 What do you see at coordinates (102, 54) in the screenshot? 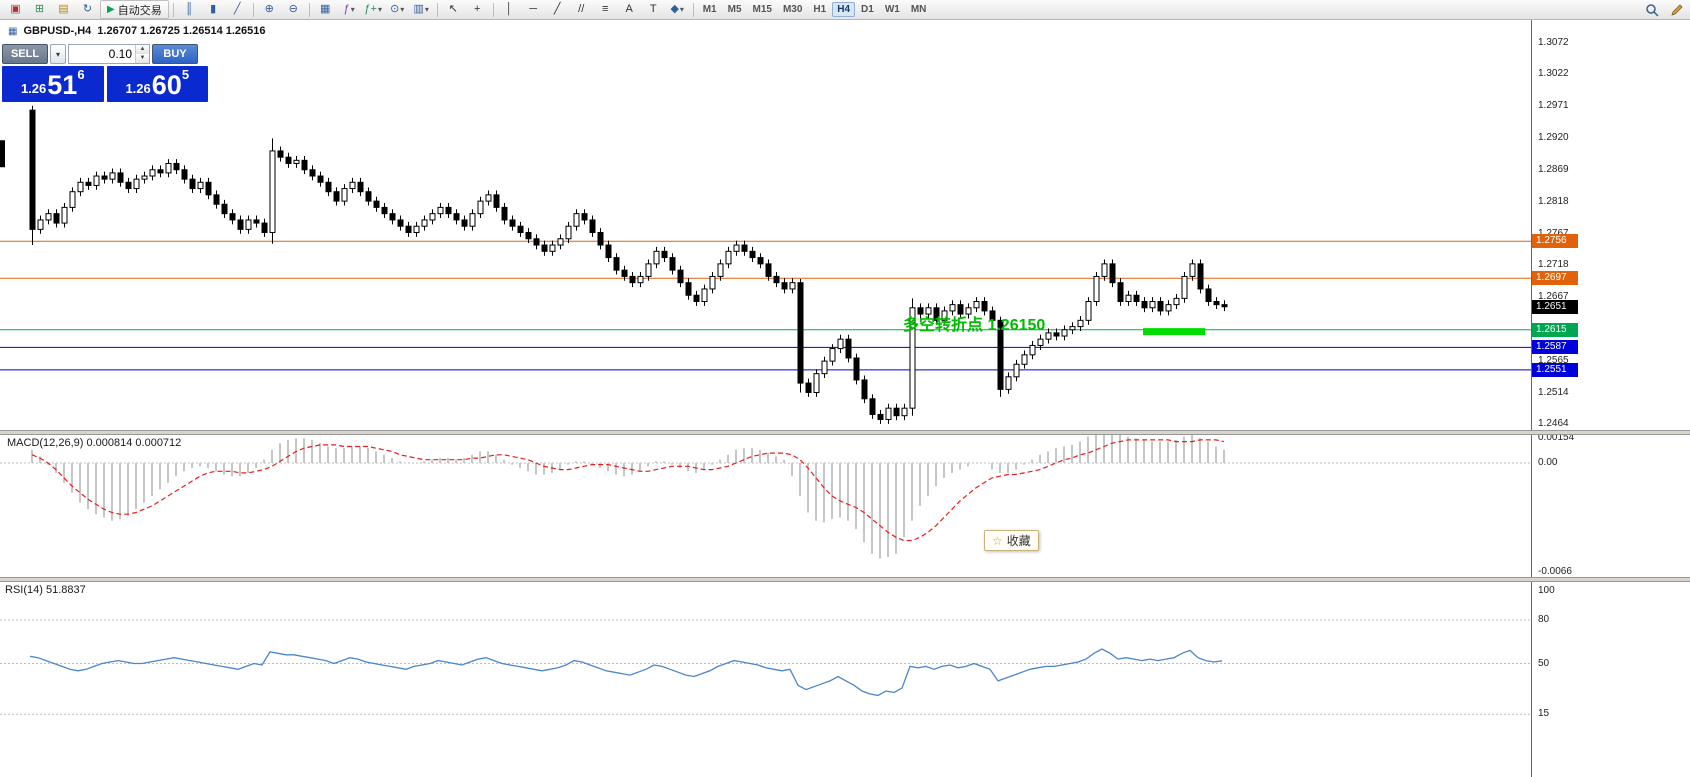
I see `lot-size-input` at bounding box center [102, 54].